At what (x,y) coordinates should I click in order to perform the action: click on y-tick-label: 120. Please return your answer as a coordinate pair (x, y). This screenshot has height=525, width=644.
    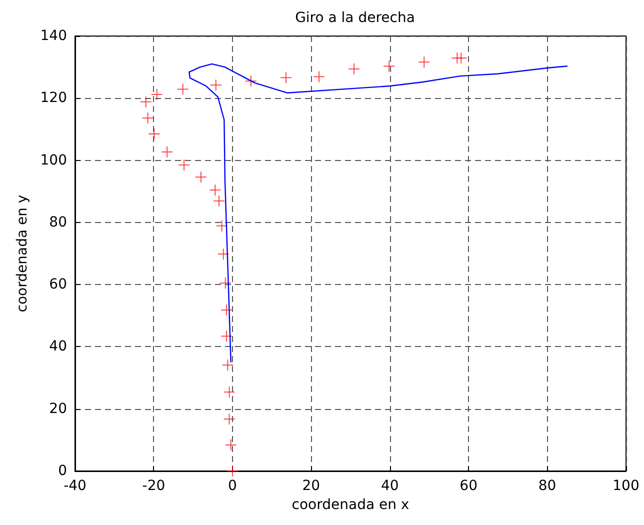
    Looking at the image, I should click on (53, 98).